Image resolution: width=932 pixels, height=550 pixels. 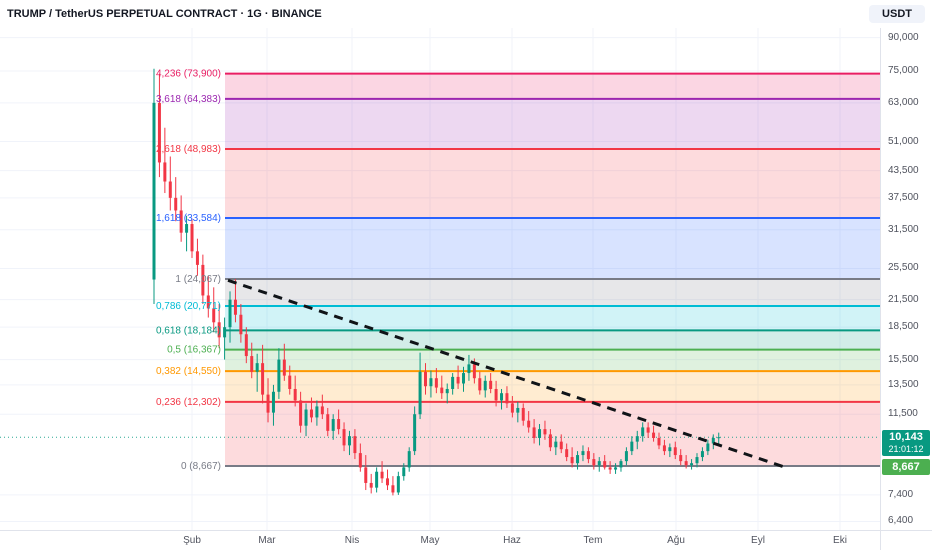 What do you see at coordinates (903, 268) in the screenshot?
I see `price-tick-label: 25,500` at bounding box center [903, 268].